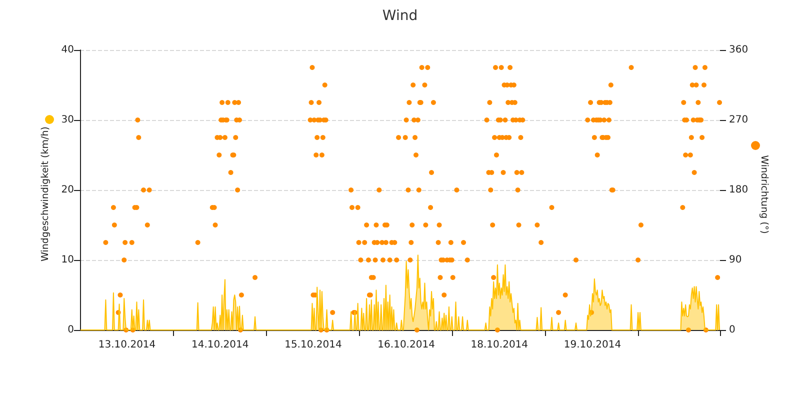  What do you see at coordinates (764, 194) in the screenshot?
I see `y2-axis-title: Windrichtung (°)` at bounding box center [764, 194].